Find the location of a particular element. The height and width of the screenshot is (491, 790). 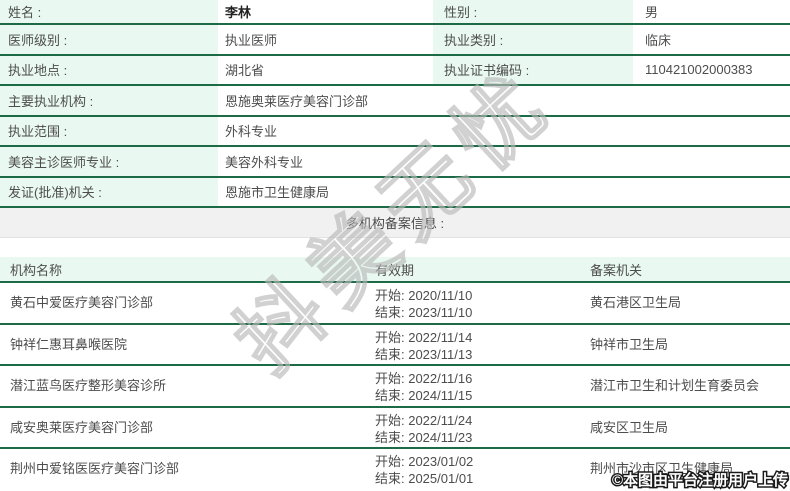

table-row: 发证(批准)机关 : 恩施市卫生健康局 is located at coordinates (395, 192).